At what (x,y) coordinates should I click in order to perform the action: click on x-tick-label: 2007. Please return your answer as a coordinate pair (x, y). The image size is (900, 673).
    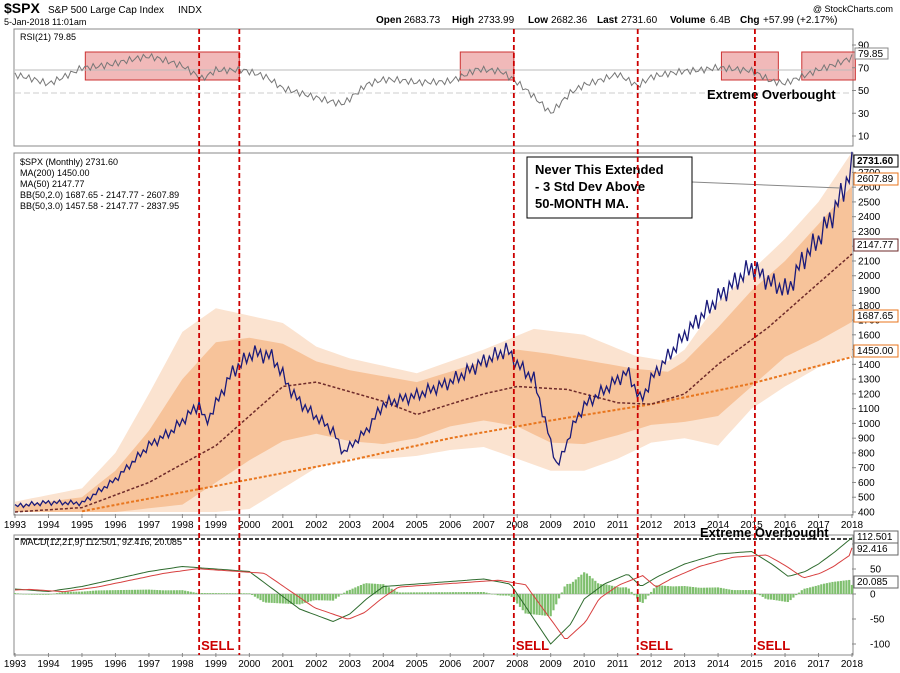
    Looking at the image, I should click on (484, 664).